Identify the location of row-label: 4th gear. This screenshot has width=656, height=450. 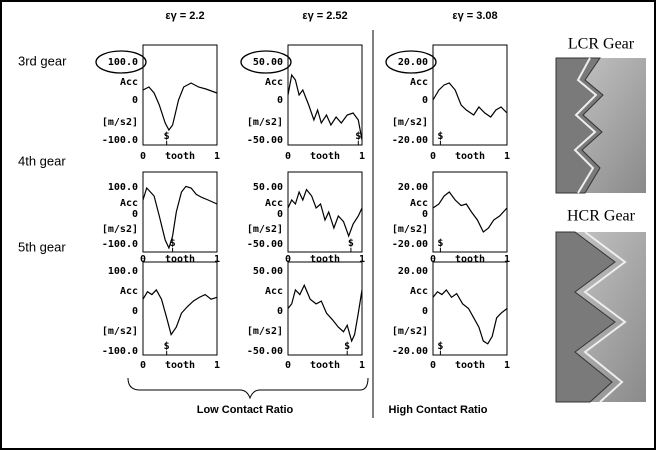
(42, 160).